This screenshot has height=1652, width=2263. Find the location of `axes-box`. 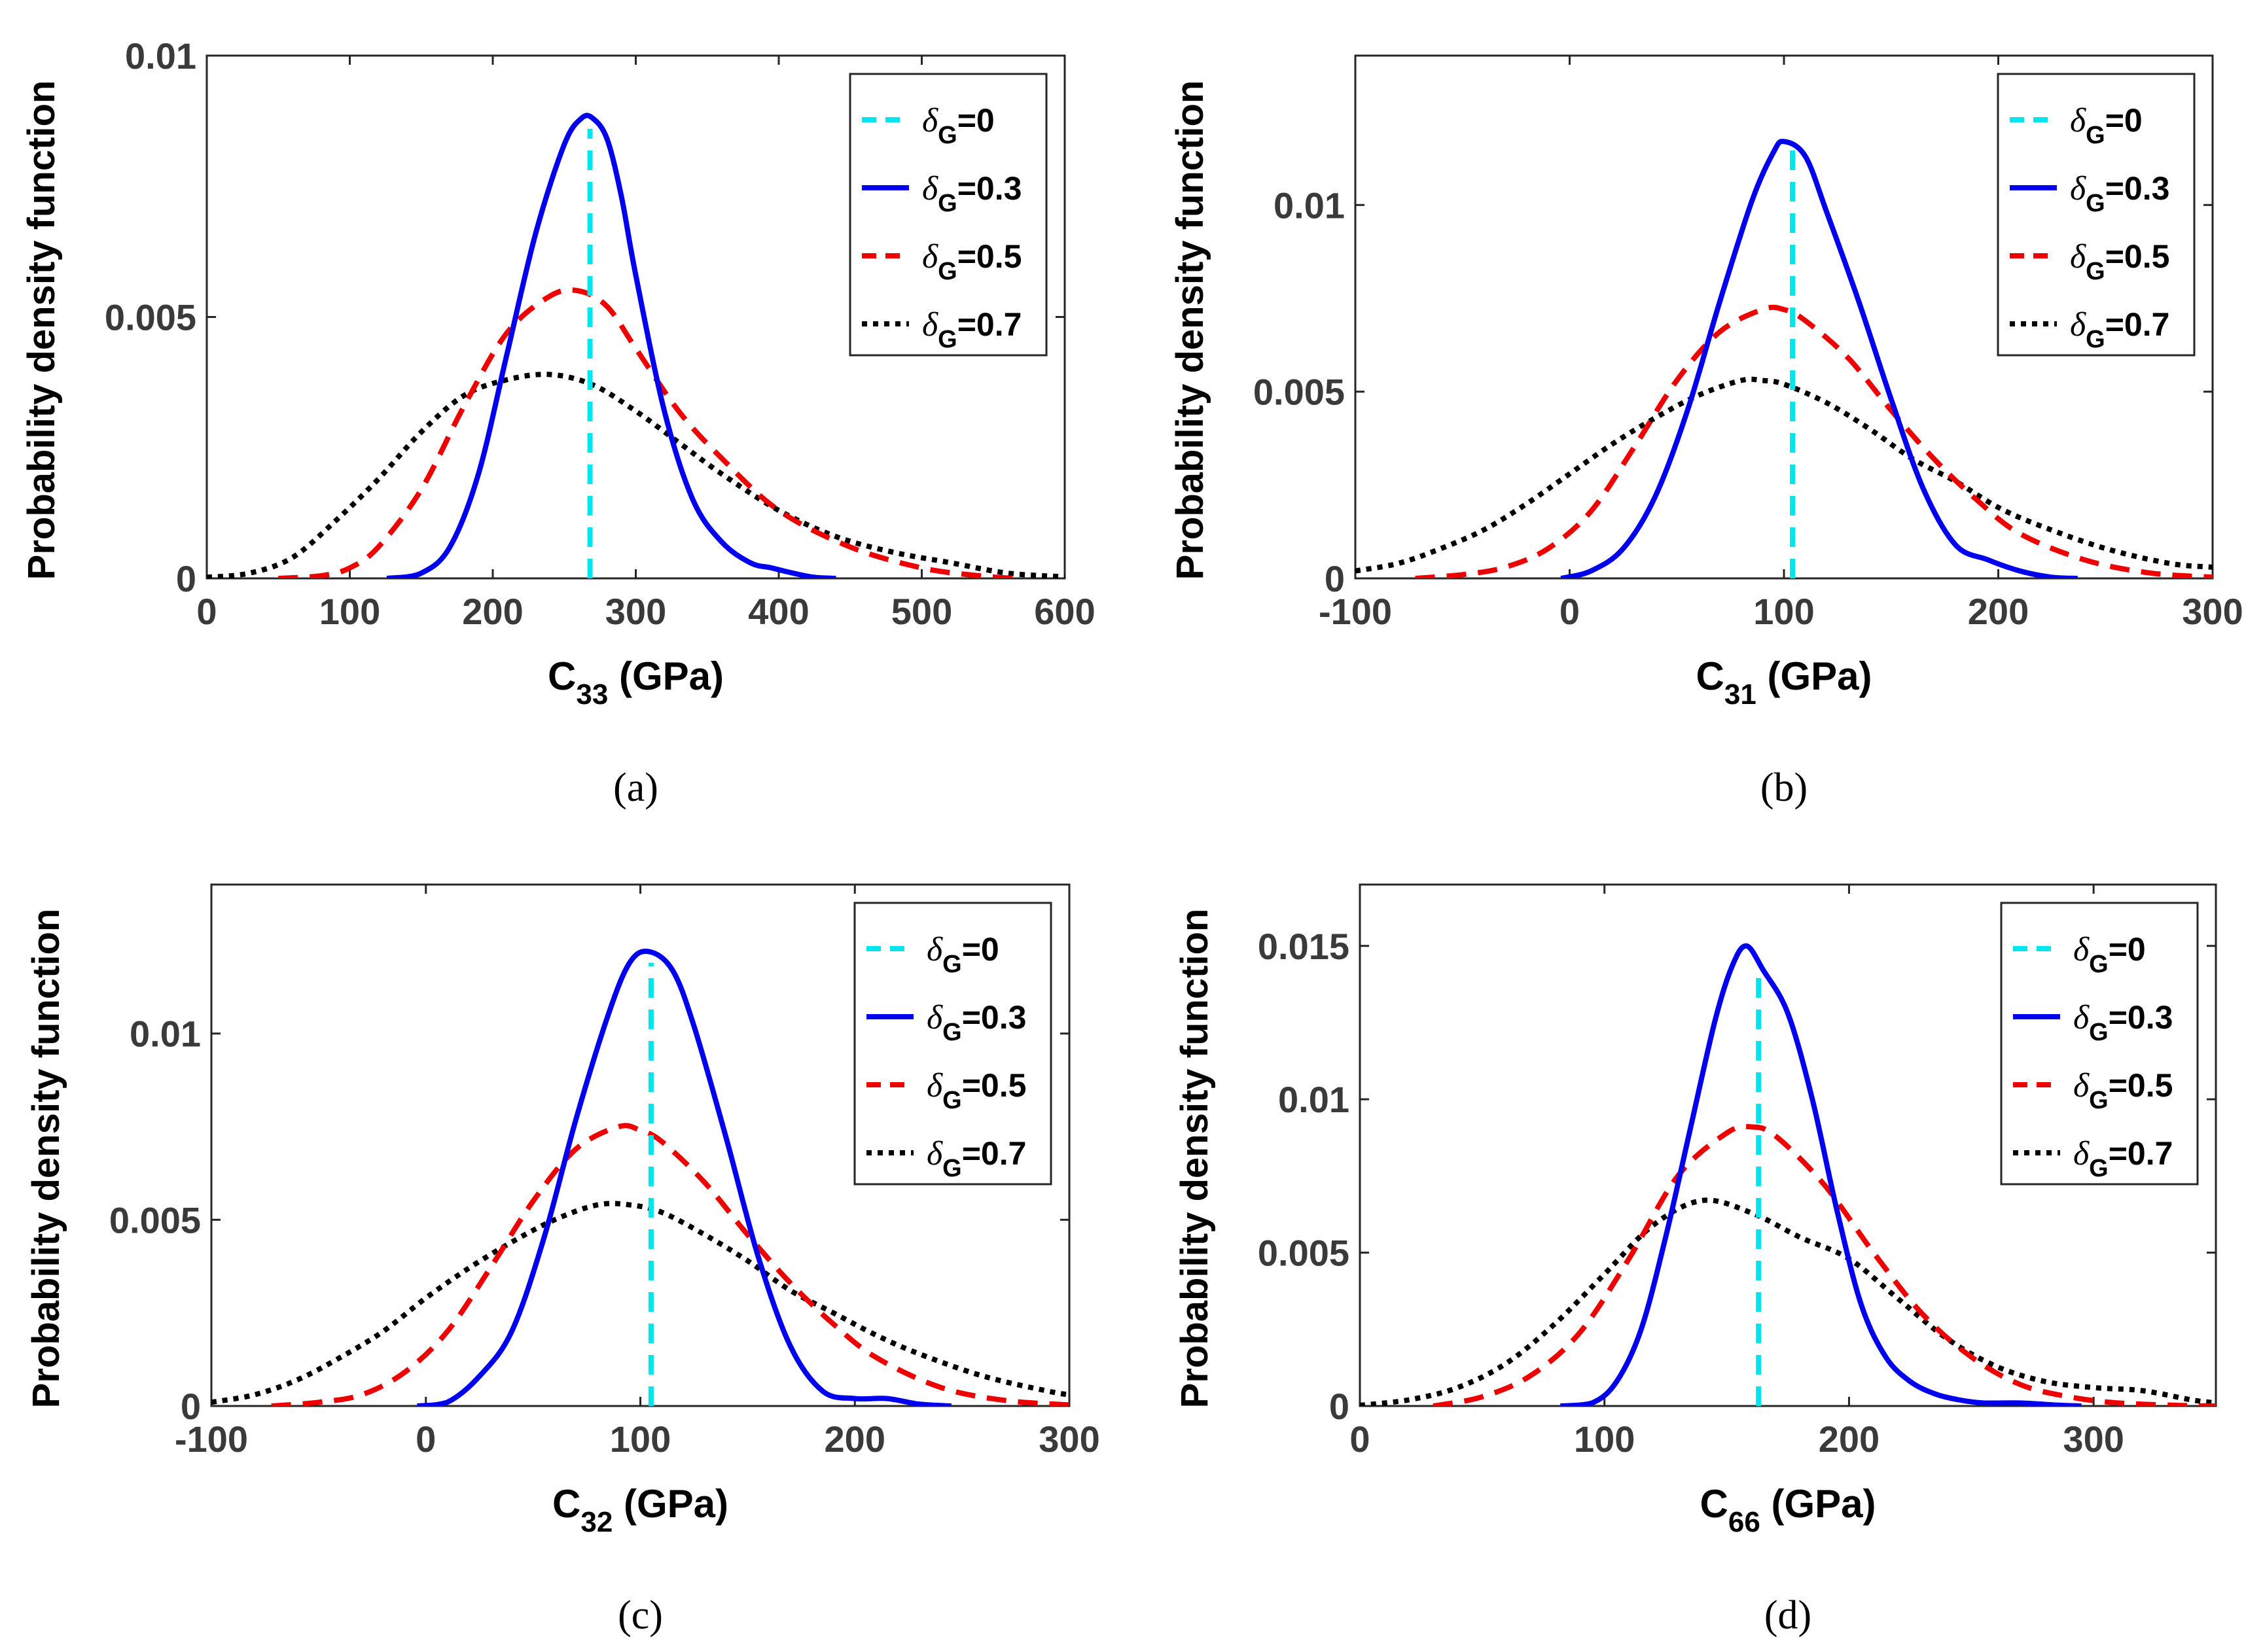

axes-box is located at coordinates (1788, 1145).